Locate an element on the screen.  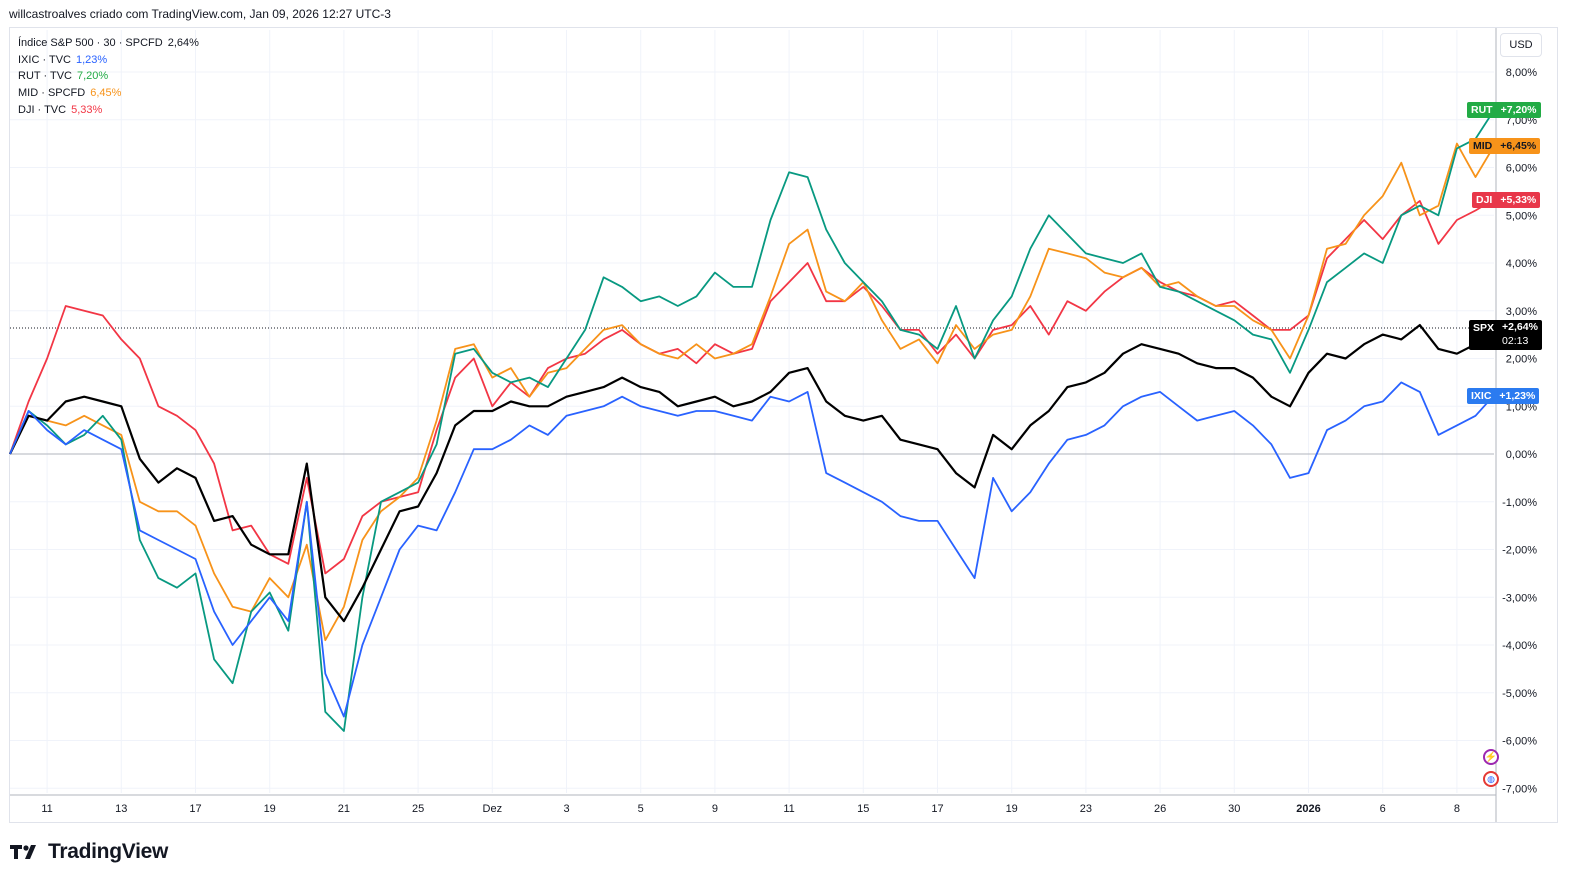
legend-name: RUT · TVC is located at coordinates (45, 76).